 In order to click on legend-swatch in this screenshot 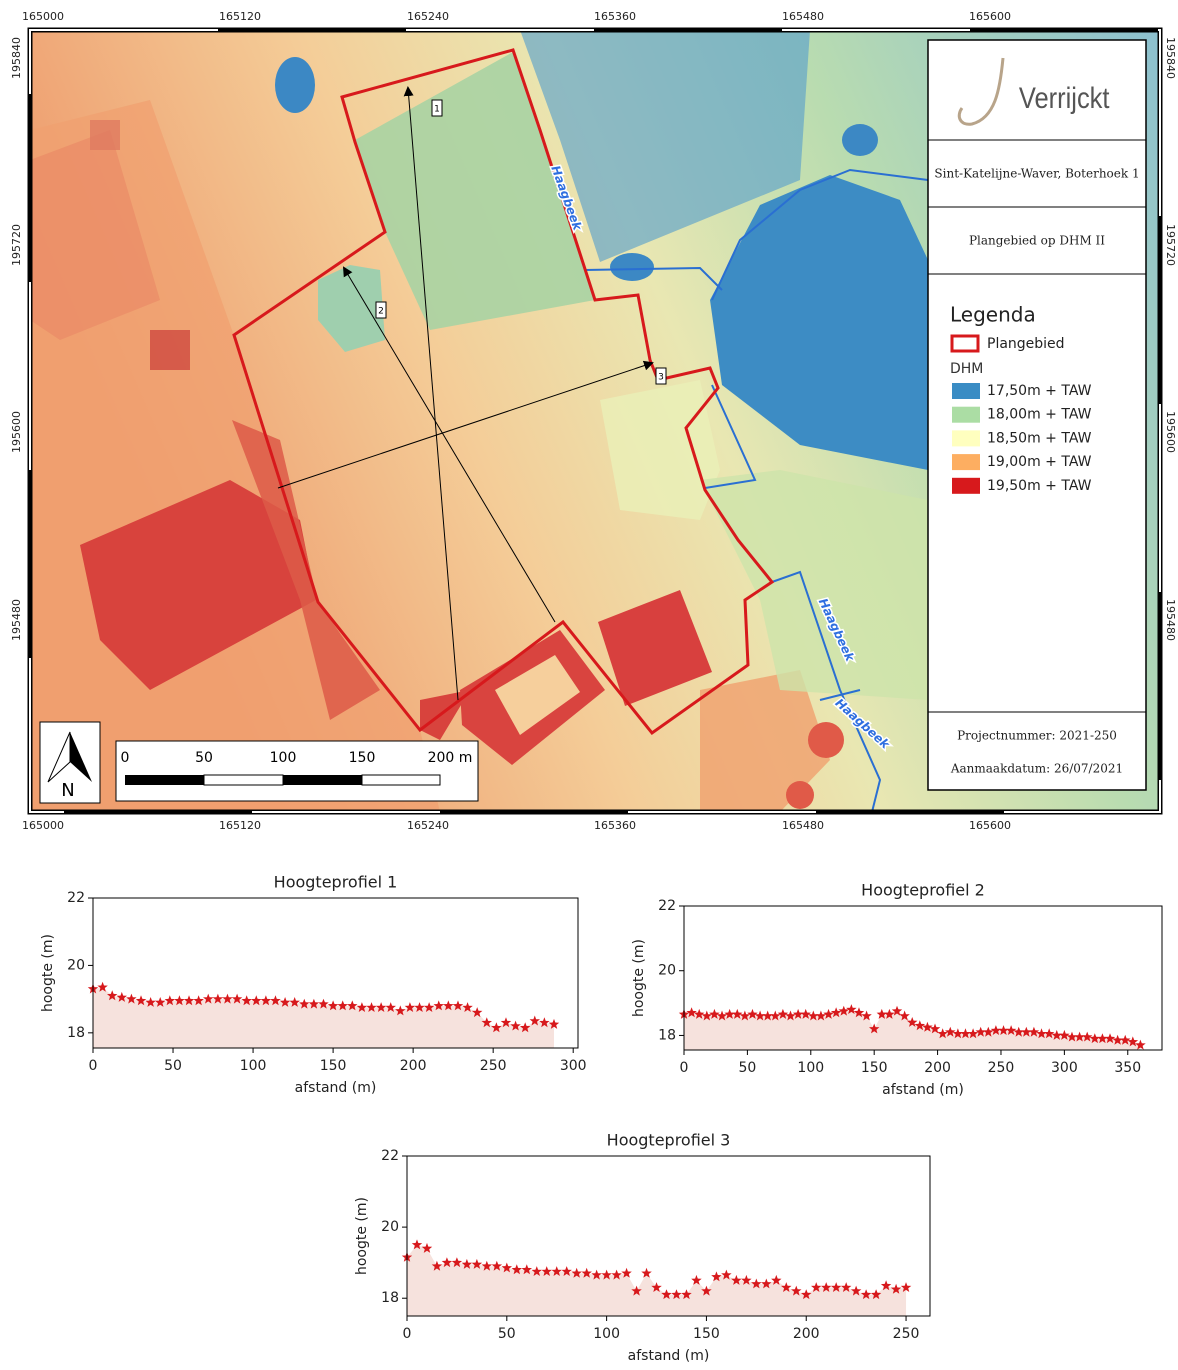, I will do `click(966, 485)`.